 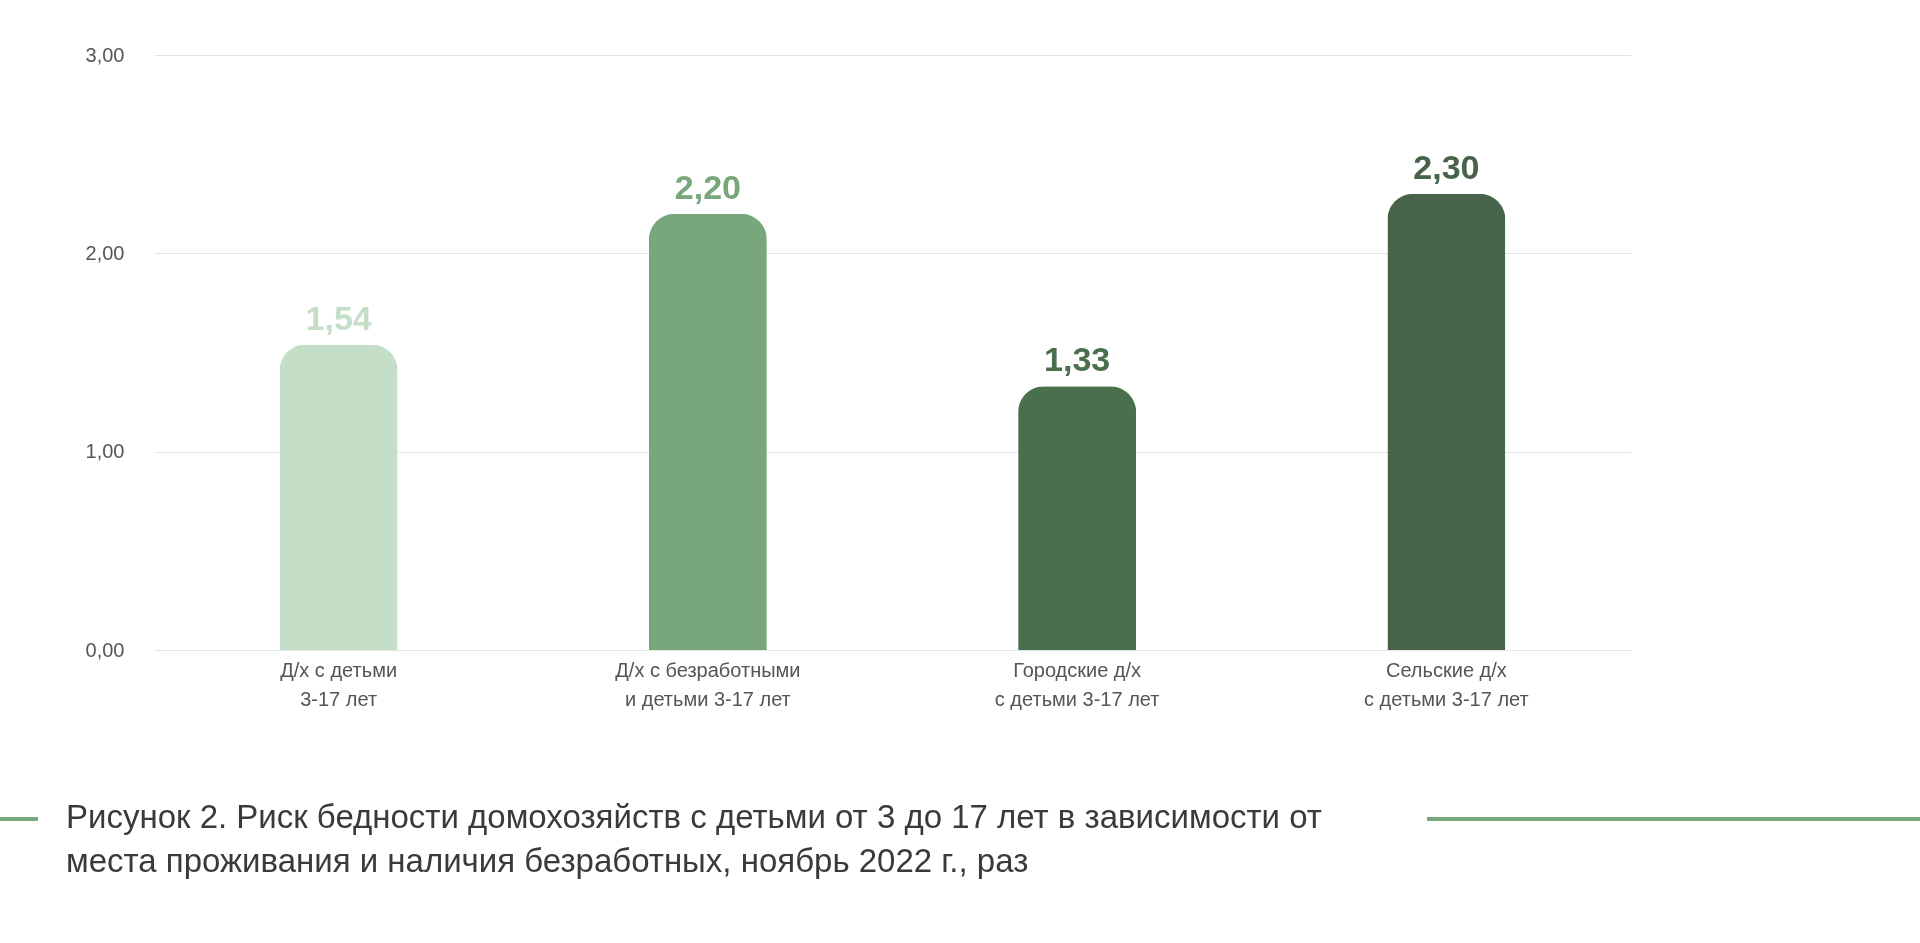 What do you see at coordinates (105, 252) in the screenshot?
I see `y-tick-label: 2,00` at bounding box center [105, 252].